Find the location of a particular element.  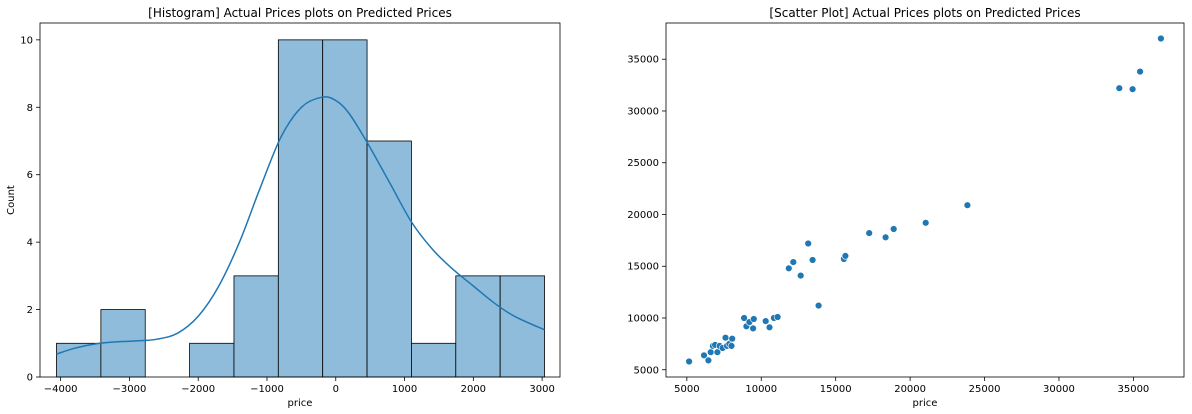

hist-ytick-label: 4 is located at coordinates (30, 243).